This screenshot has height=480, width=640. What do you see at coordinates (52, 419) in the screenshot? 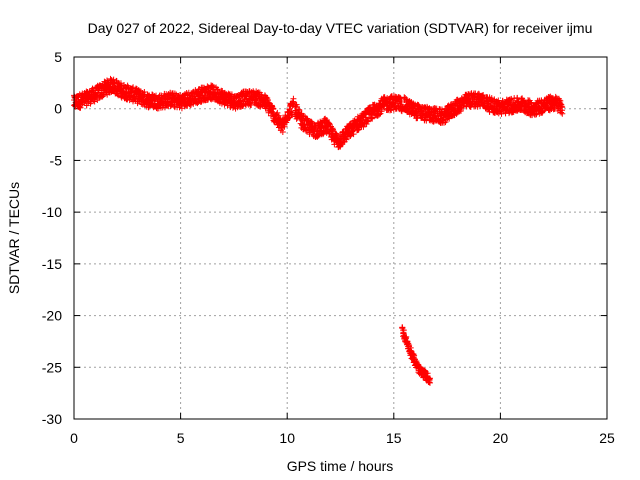
I see `y-tick-label: -30` at bounding box center [52, 419].